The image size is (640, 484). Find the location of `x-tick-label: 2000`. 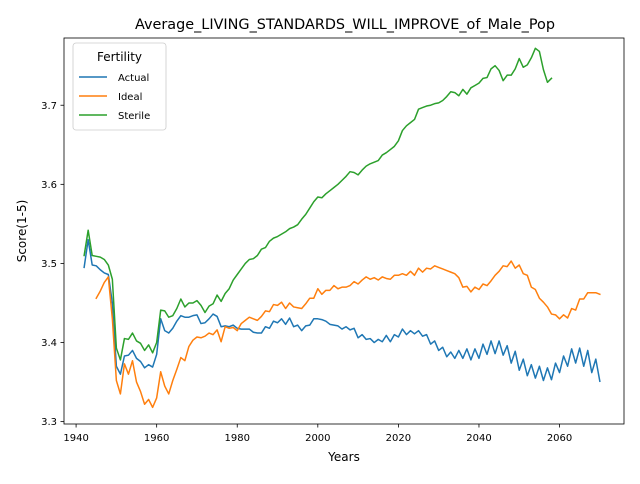

x-tick-label: 2000 is located at coordinates (317, 438).